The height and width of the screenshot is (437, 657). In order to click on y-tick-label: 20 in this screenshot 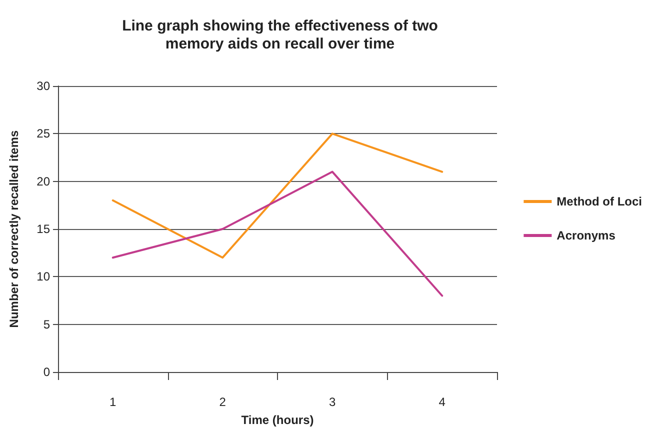, I will do `click(43, 181)`.